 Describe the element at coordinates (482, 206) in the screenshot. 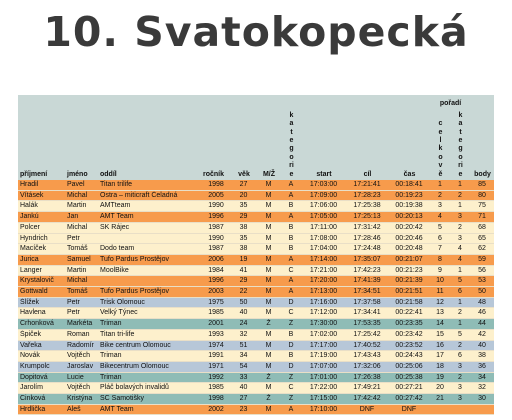

I see `table-cell: 75` at that location.